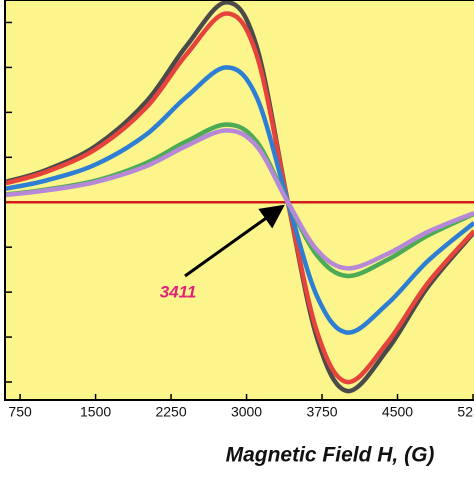 The width and height of the screenshot is (474, 479). What do you see at coordinates (178, 291) in the screenshot?
I see `annotation-text: 3411` at bounding box center [178, 291].